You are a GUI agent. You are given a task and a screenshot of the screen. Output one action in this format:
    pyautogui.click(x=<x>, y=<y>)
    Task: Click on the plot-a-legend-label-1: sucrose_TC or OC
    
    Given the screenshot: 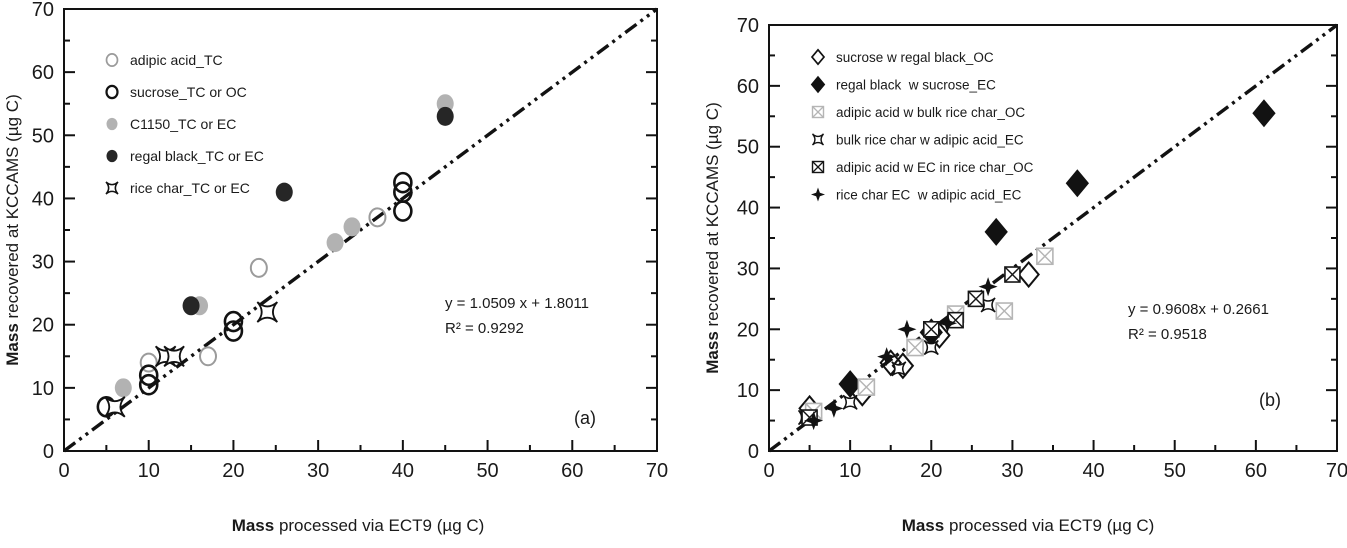 What is the action you would take?
    pyautogui.click(x=188, y=92)
    